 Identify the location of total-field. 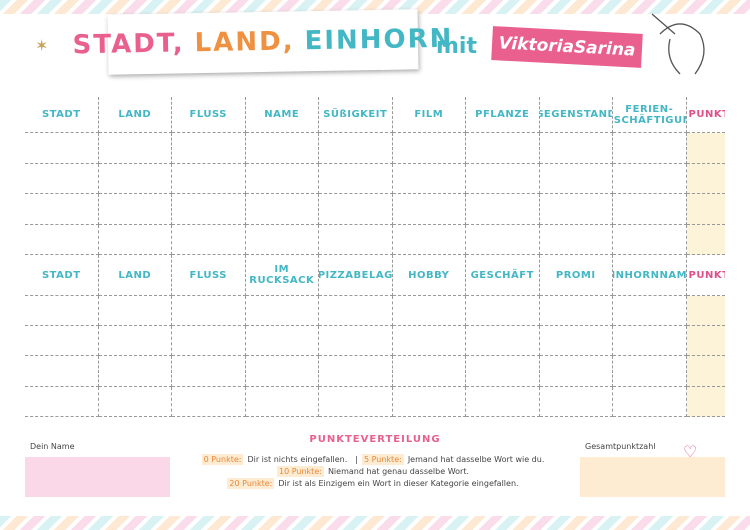
(652, 477).